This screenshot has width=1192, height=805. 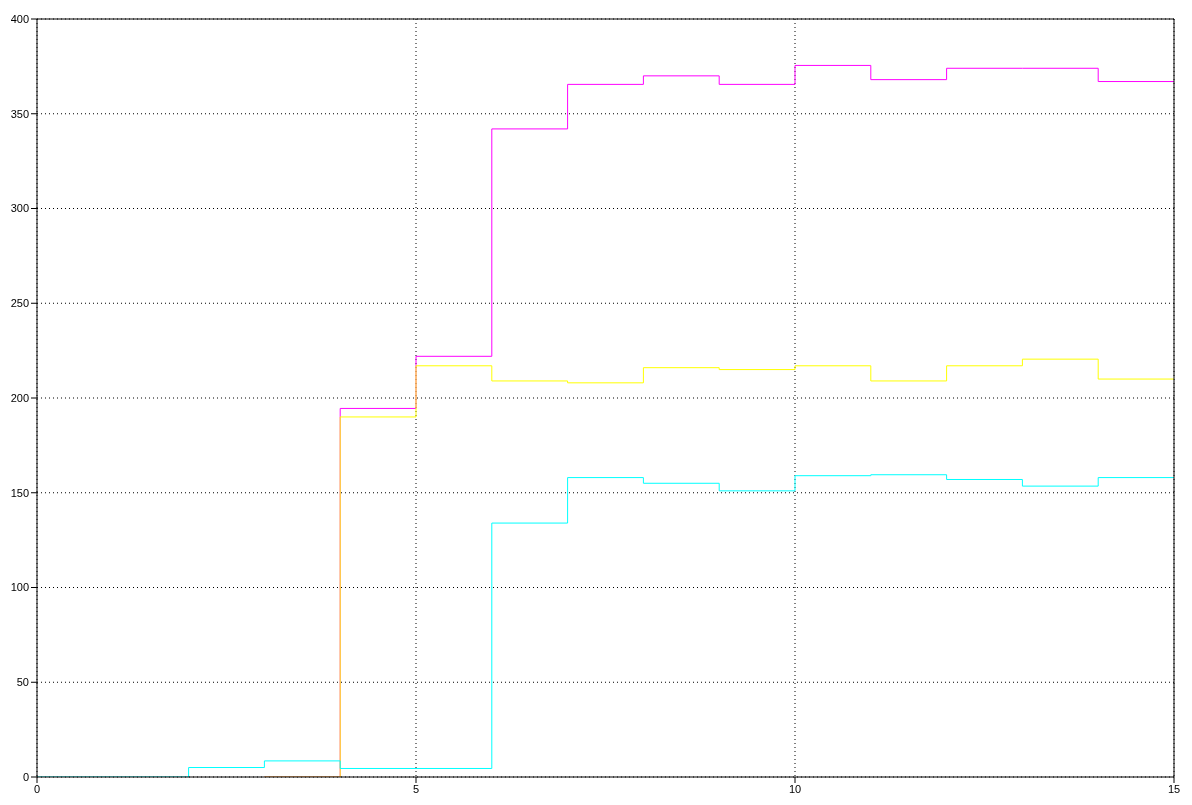 I want to click on x-tick-label: 15, so click(x=1174, y=788).